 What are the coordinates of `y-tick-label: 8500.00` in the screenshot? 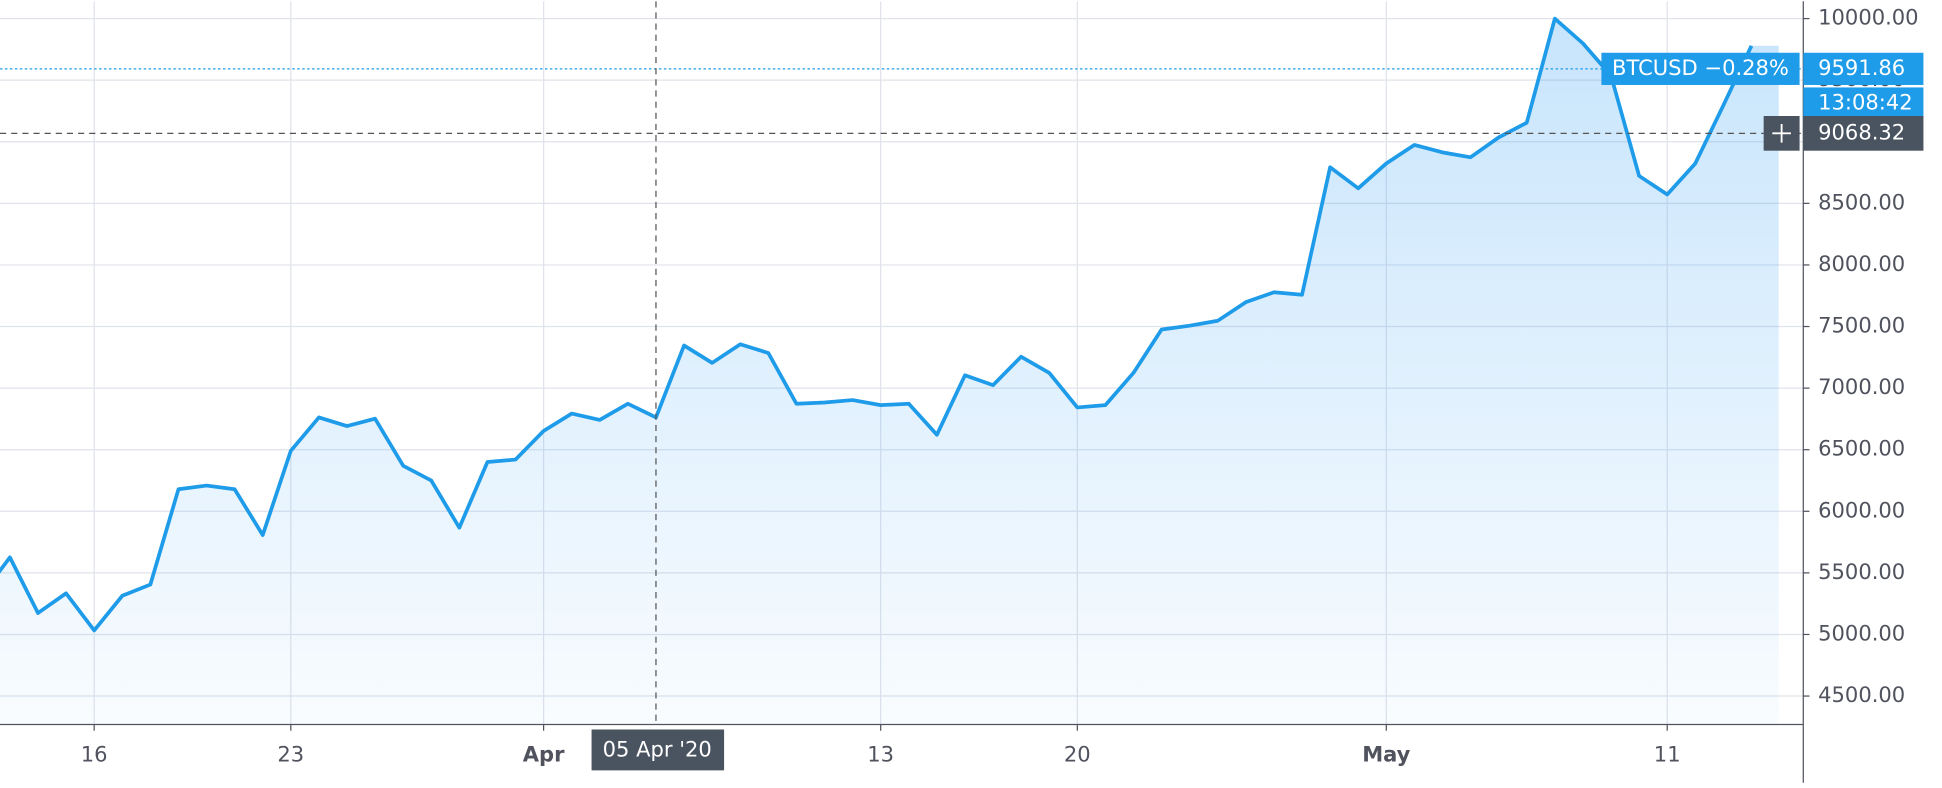 It's located at (1861, 201).